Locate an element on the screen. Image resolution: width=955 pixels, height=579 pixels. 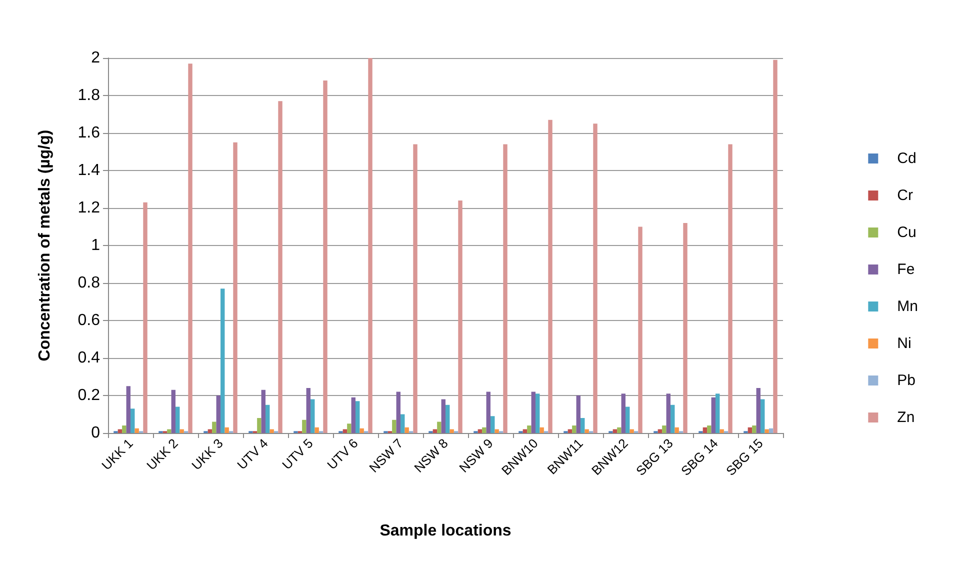
legend-label: Cd is located at coordinates (906, 158).